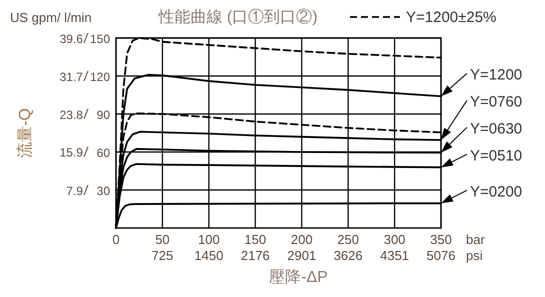 The height and width of the screenshot is (297, 545). What do you see at coordinates (25, 133) in the screenshot?
I see `y-axis-title: 流量-Q` at bounding box center [25, 133].